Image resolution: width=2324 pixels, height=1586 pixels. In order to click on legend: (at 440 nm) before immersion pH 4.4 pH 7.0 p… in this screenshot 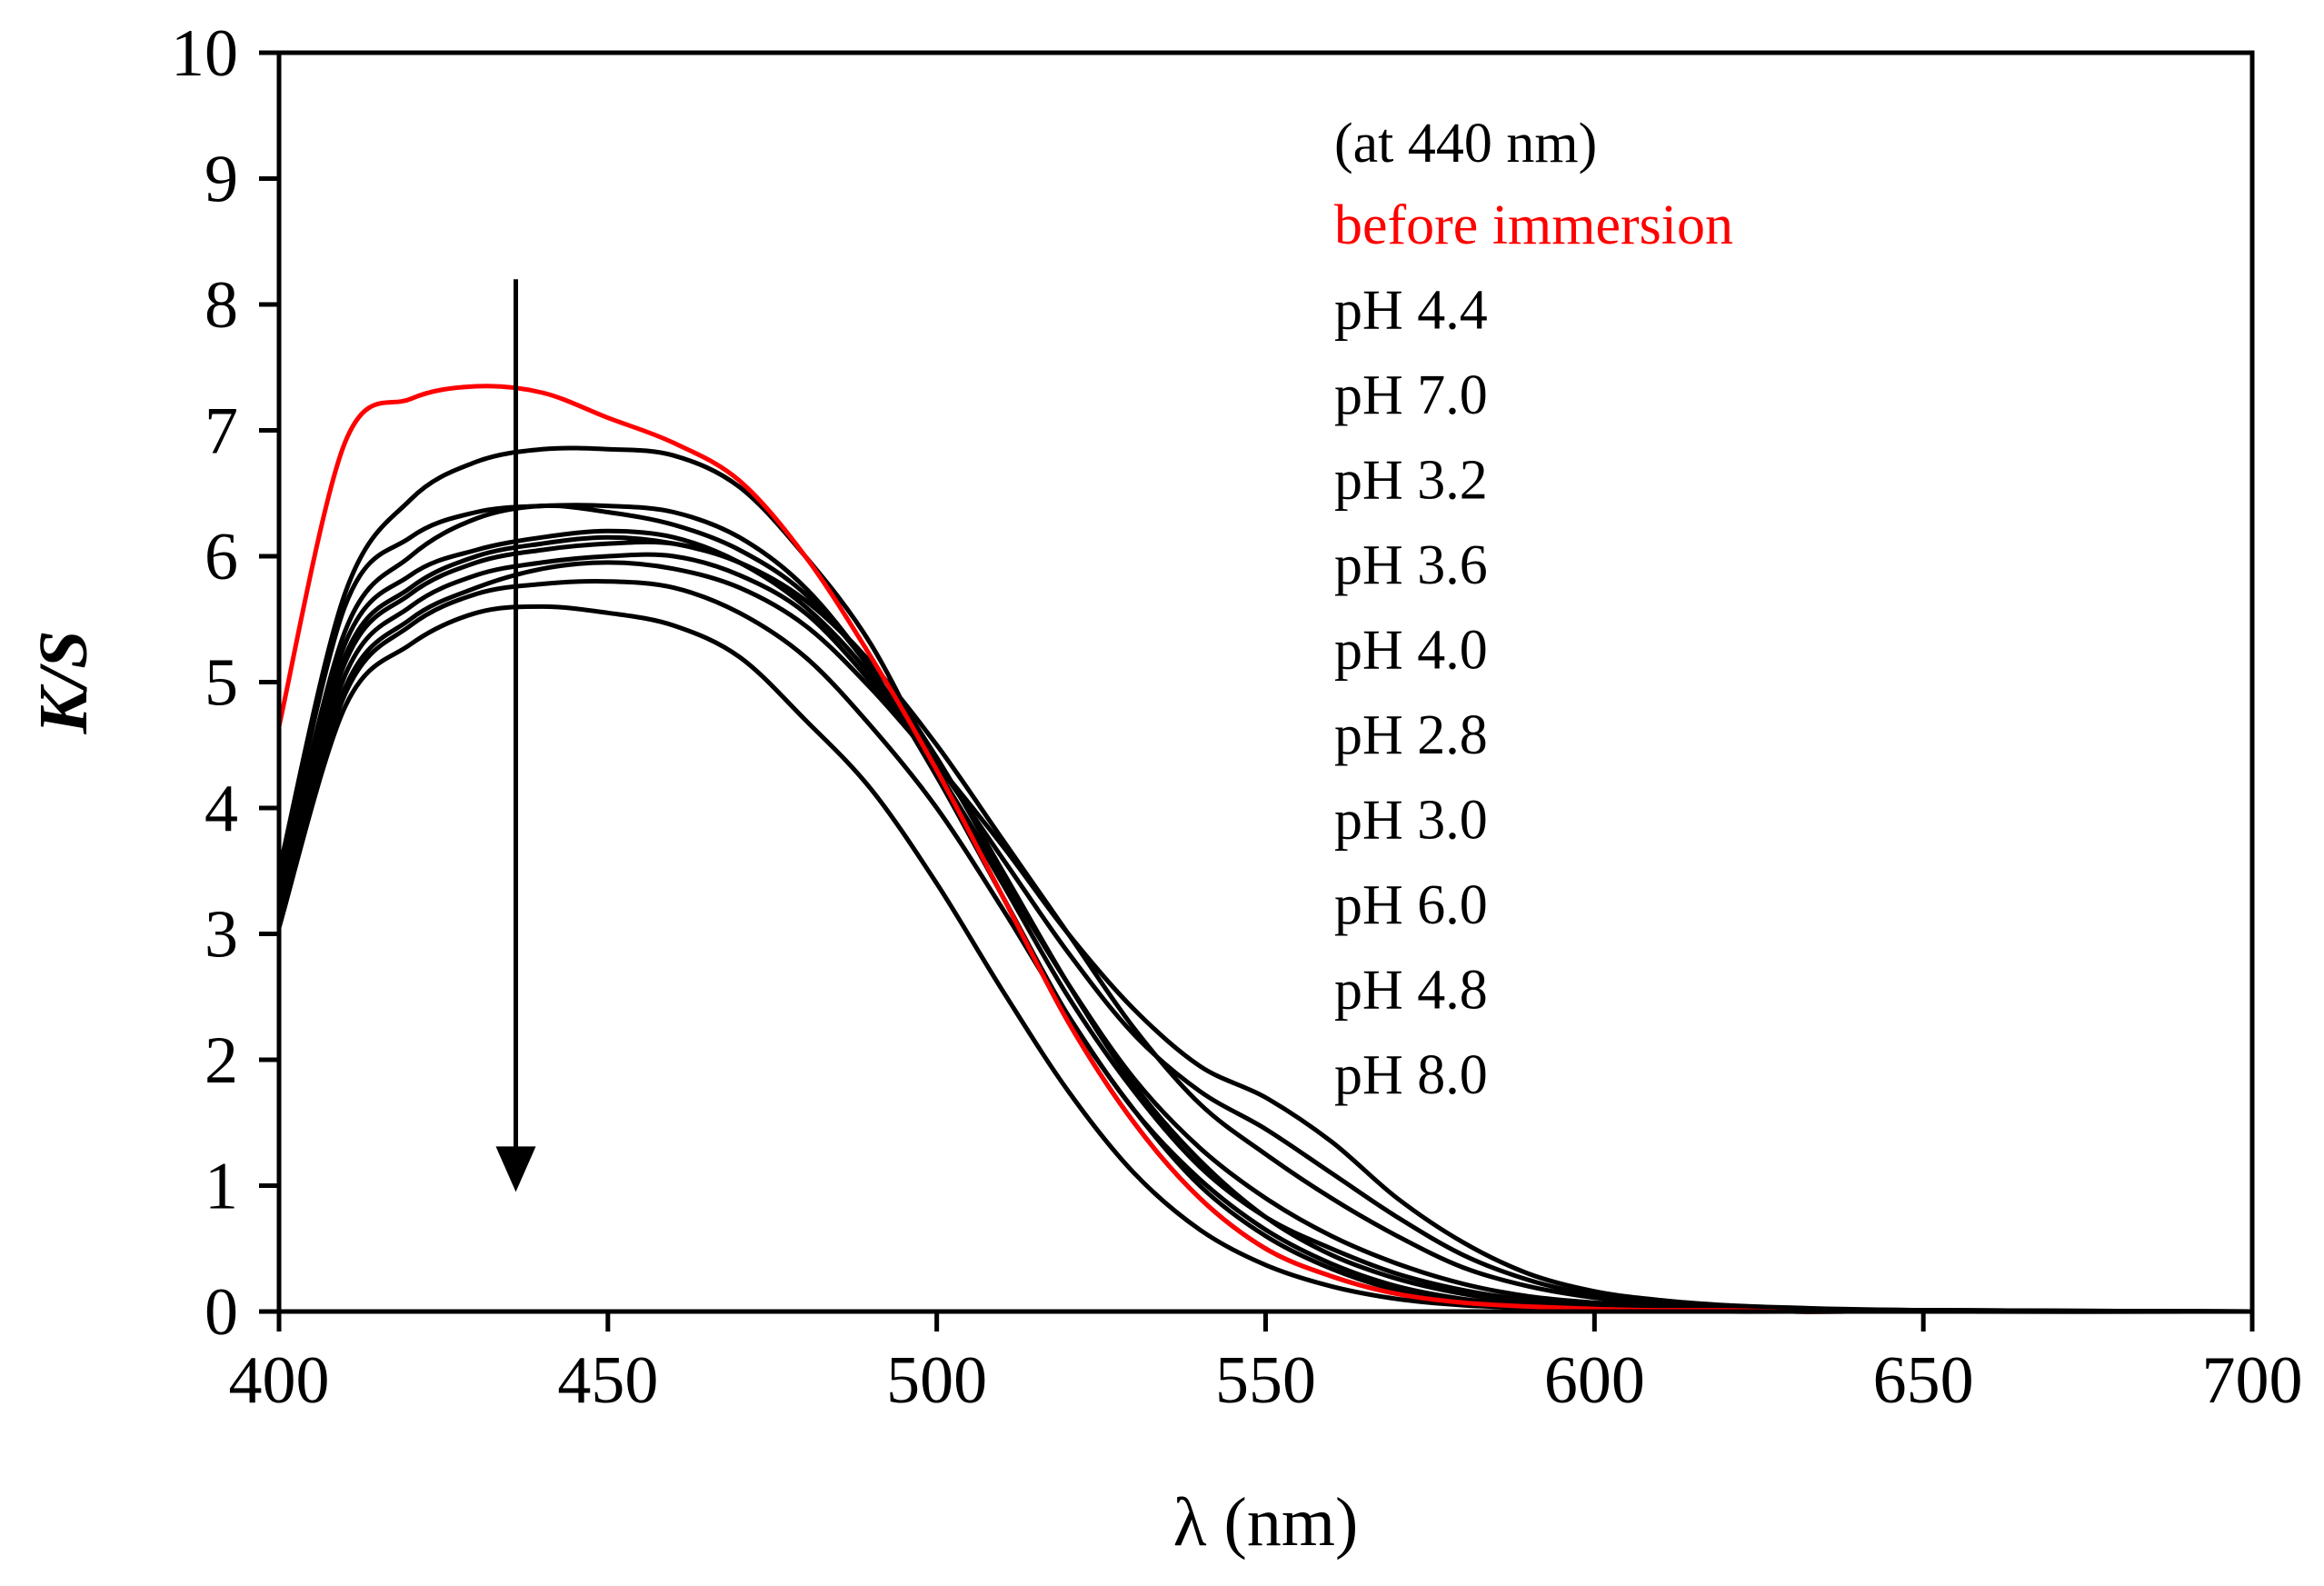, I will do `click(1533, 610)`.